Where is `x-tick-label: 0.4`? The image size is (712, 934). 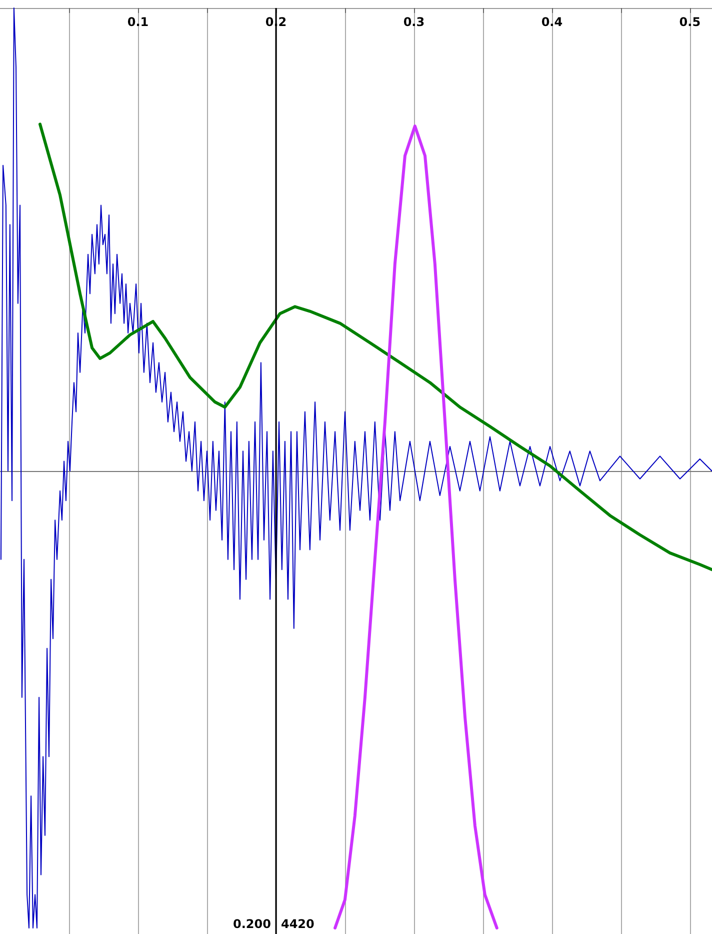 x-tick-label: 0.4 is located at coordinates (552, 22).